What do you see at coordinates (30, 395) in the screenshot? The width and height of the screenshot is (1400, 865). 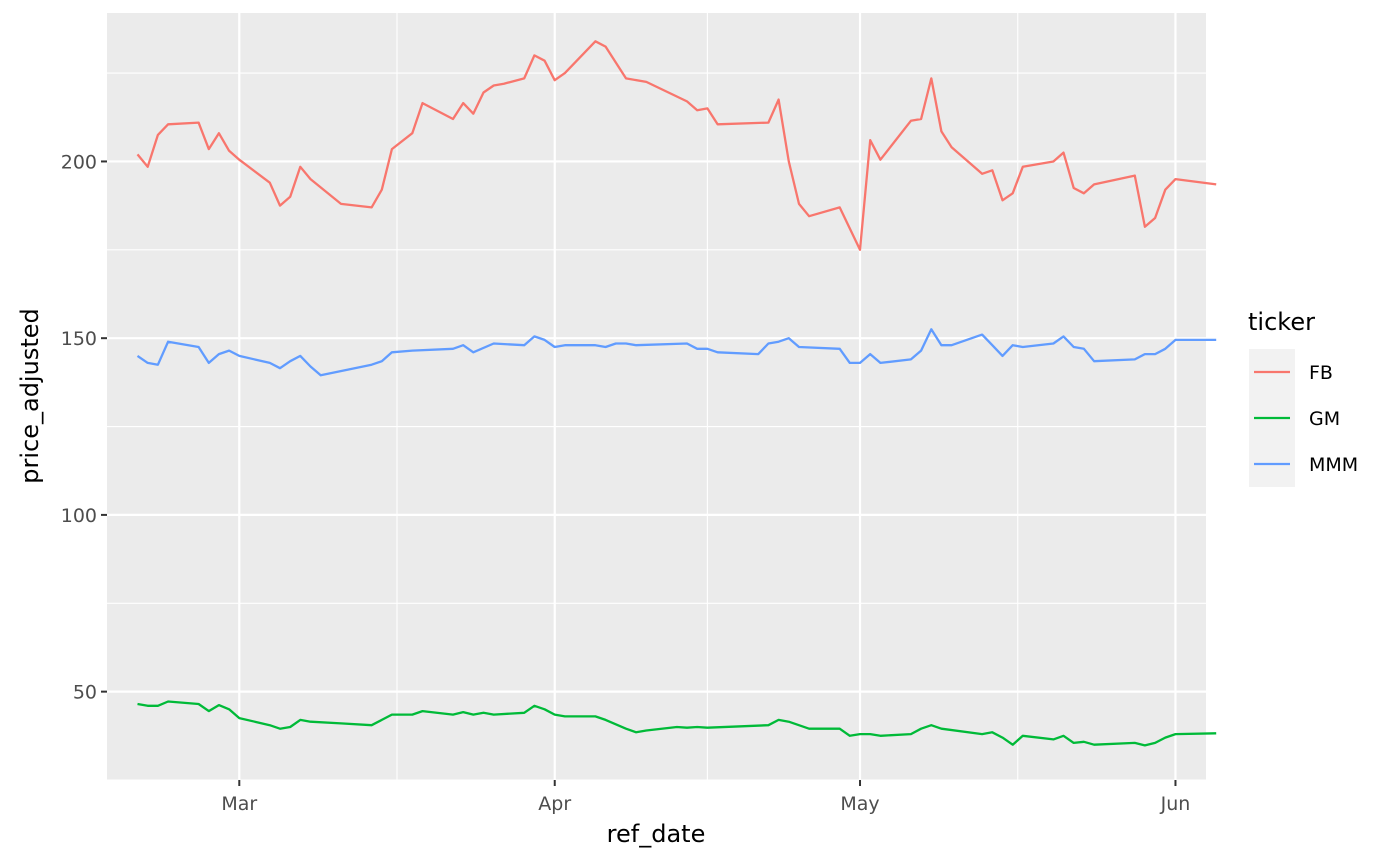 I see `y-axis-title: price_adjusted` at bounding box center [30, 395].